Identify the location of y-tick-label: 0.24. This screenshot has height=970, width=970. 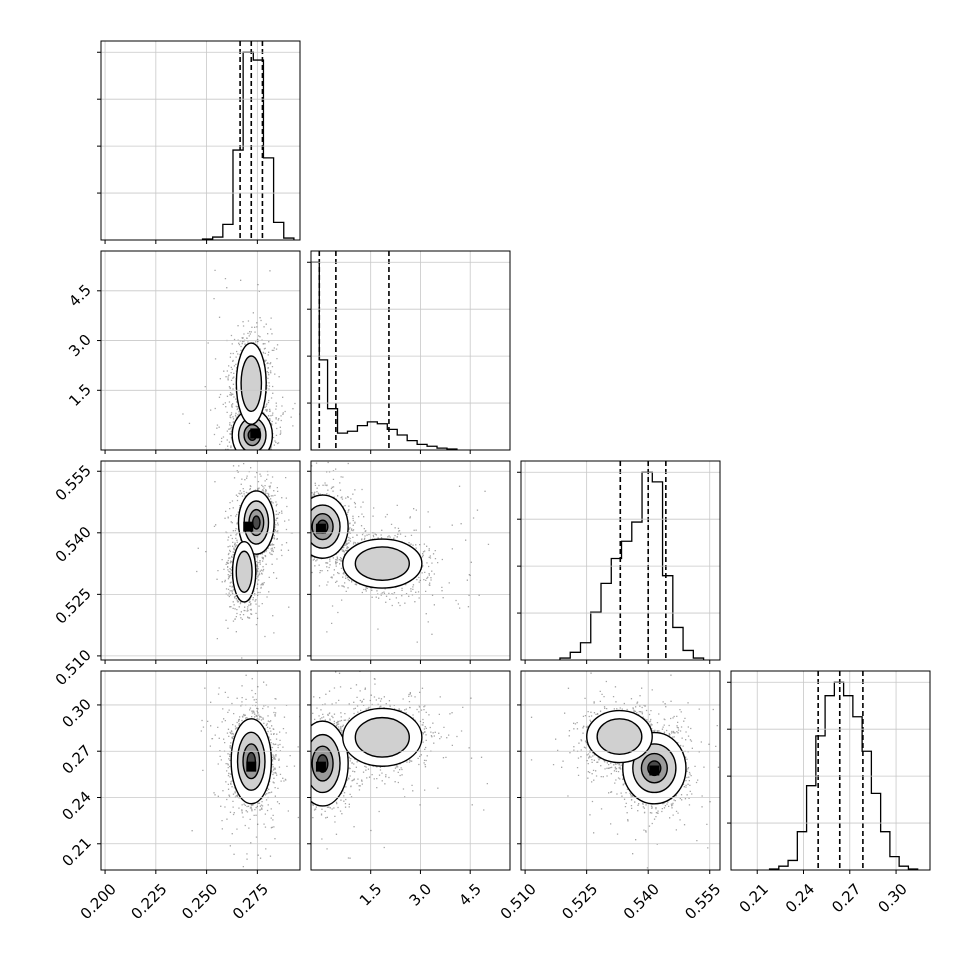
(76, 806).